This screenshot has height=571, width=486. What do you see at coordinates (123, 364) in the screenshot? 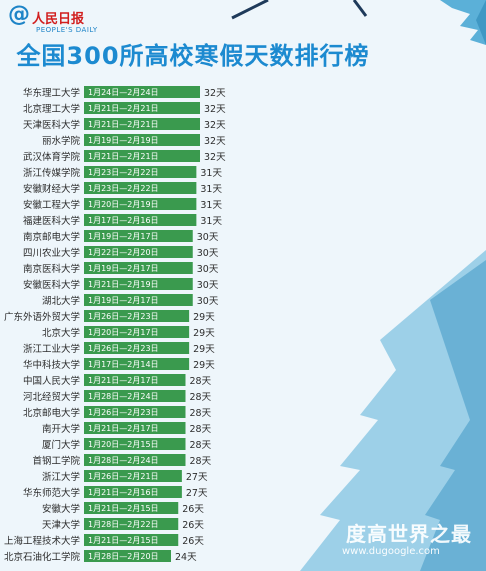
I see `date-range-label: 1月17日—2月14日` at bounding box center [123, 364].